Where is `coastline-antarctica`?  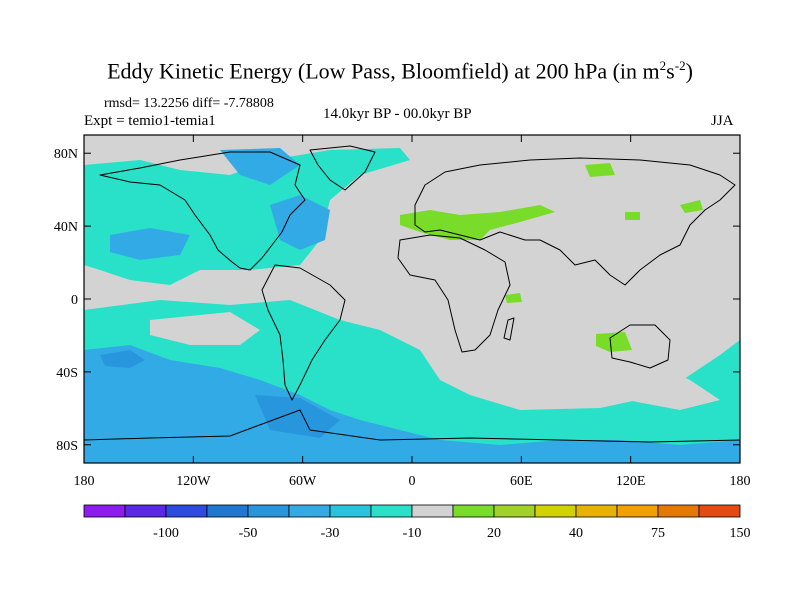 coastline-antarctica is located at coordinates (412, 426).